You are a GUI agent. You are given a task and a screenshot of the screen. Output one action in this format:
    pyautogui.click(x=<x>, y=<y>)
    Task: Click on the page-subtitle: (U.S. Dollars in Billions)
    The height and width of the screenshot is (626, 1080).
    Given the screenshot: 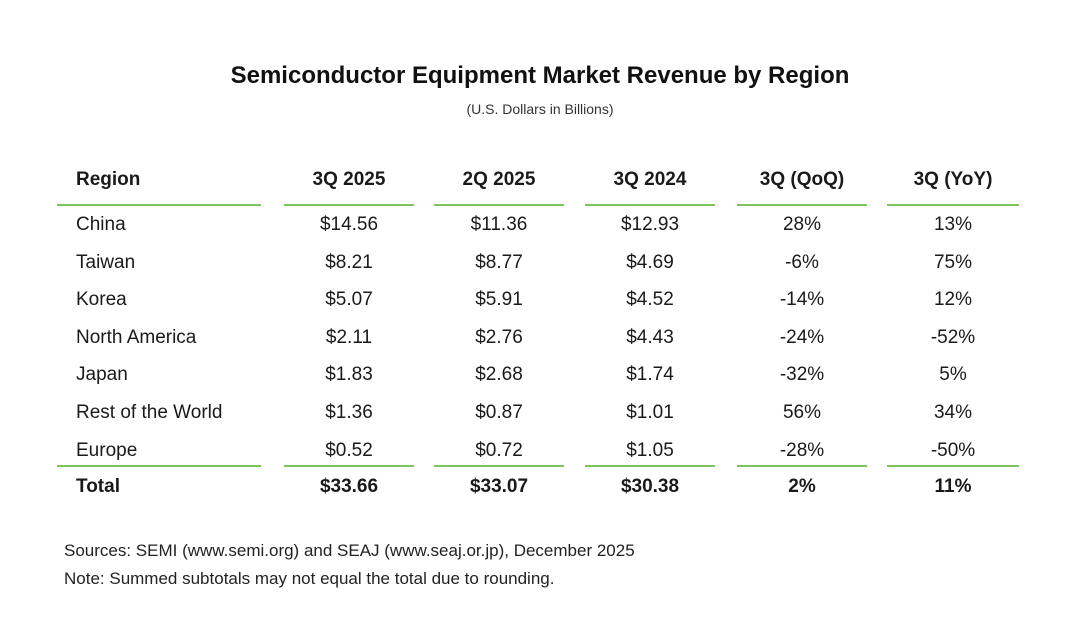 What is the action you would take?
    pyautogui.click(x=540, y=109)
    